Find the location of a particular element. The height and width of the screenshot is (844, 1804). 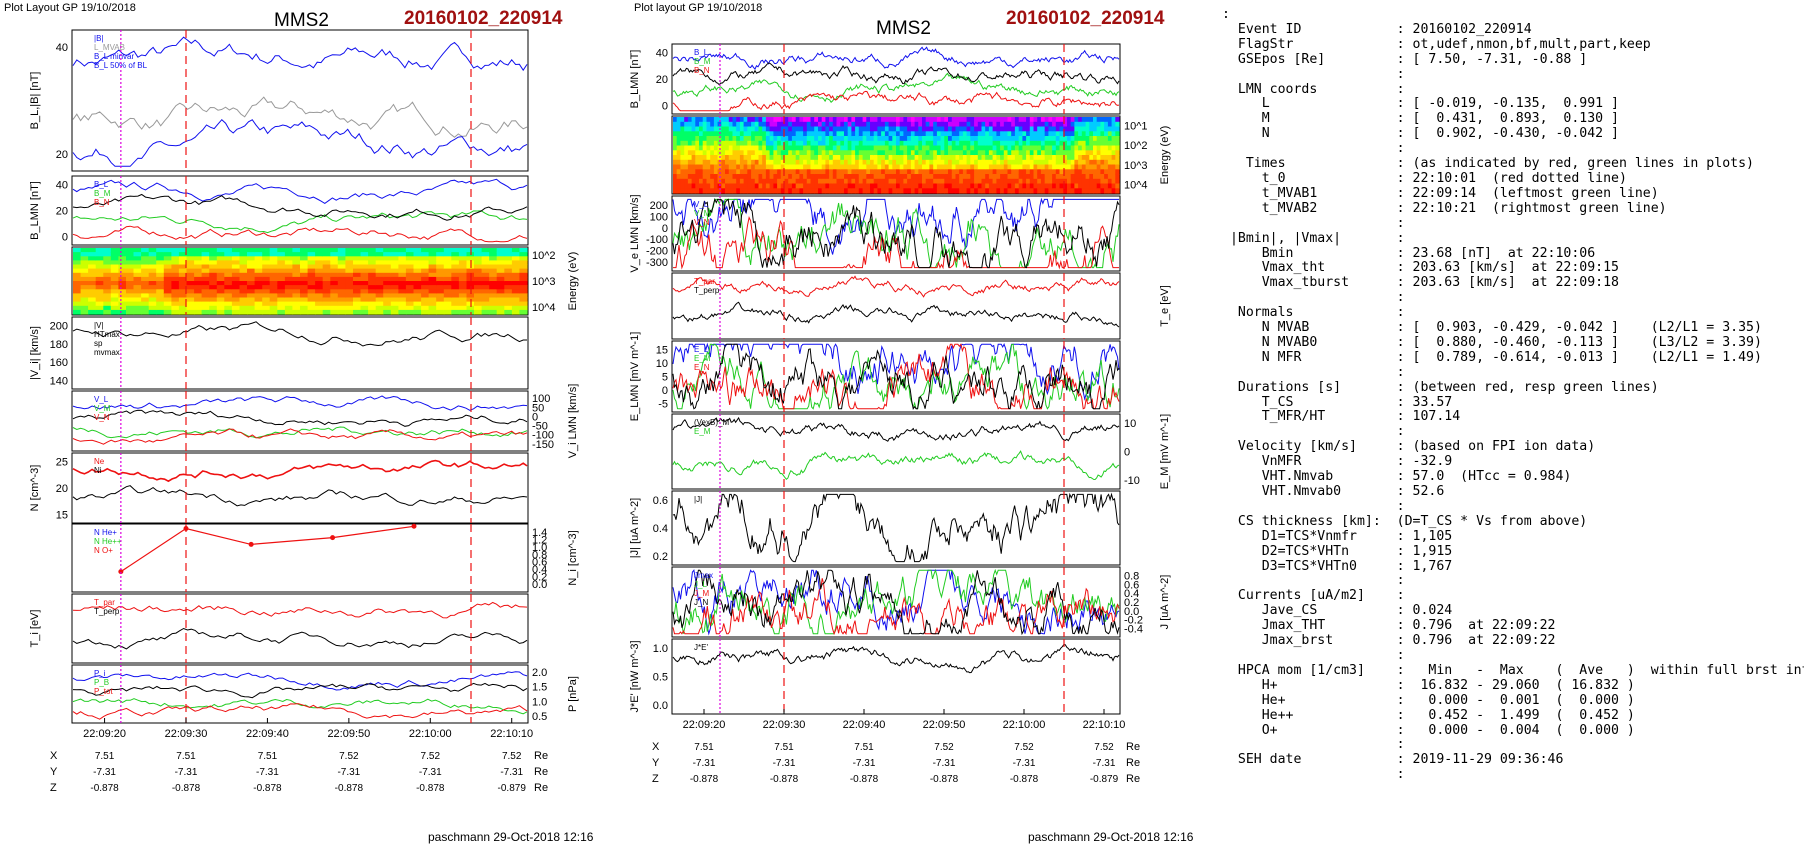

series-line is located at coordinates (300, 706).